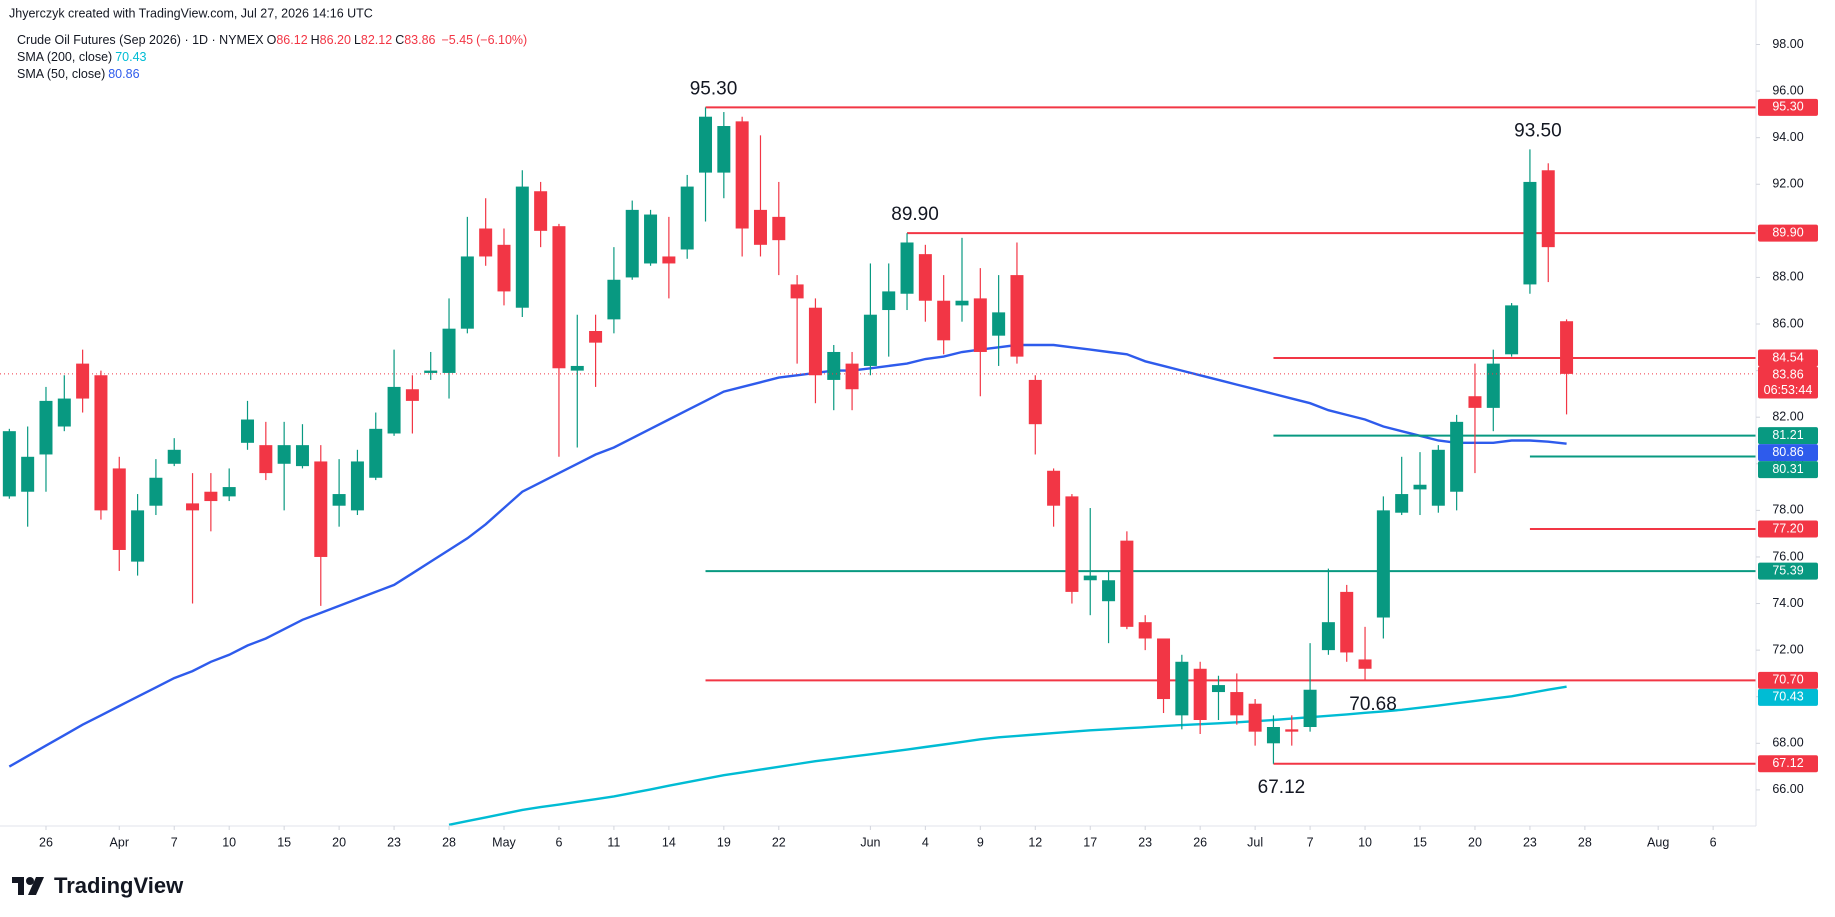  Describe the element at coordinates (1787, 184) in the screenshot. I see `y-tick-label: 92.00` at that location.